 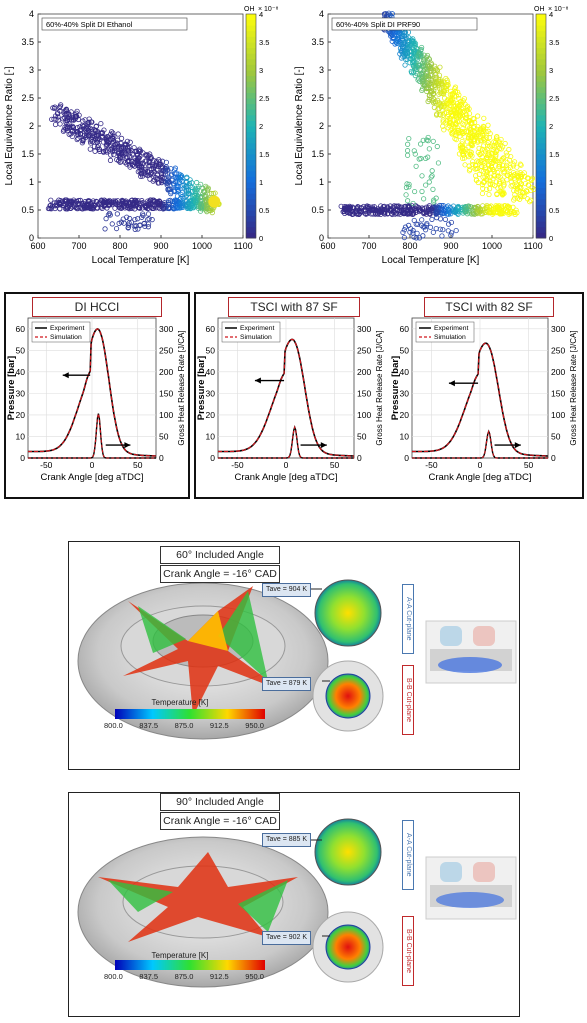 What do you see at coordinates (348, 852) in the screenshot?
I see `cut-plane-a` at bounding box center [348, 852].